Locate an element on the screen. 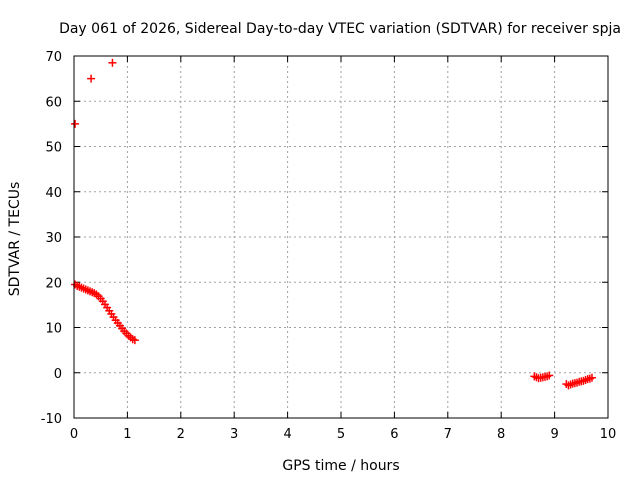  x-tick-label: 5 is located at coordinates (341, 434).